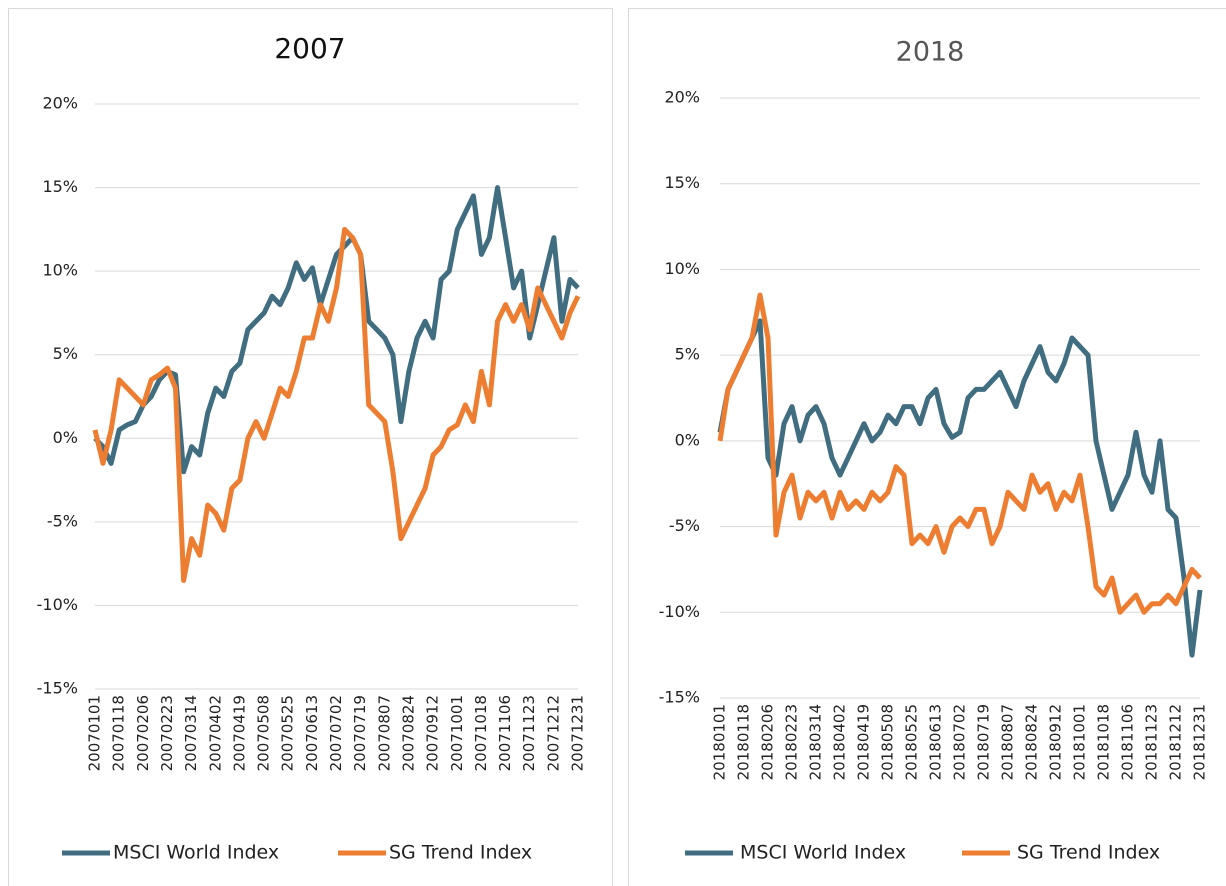  I want to click on x-tick-label: 20070912, so click(433, 733).